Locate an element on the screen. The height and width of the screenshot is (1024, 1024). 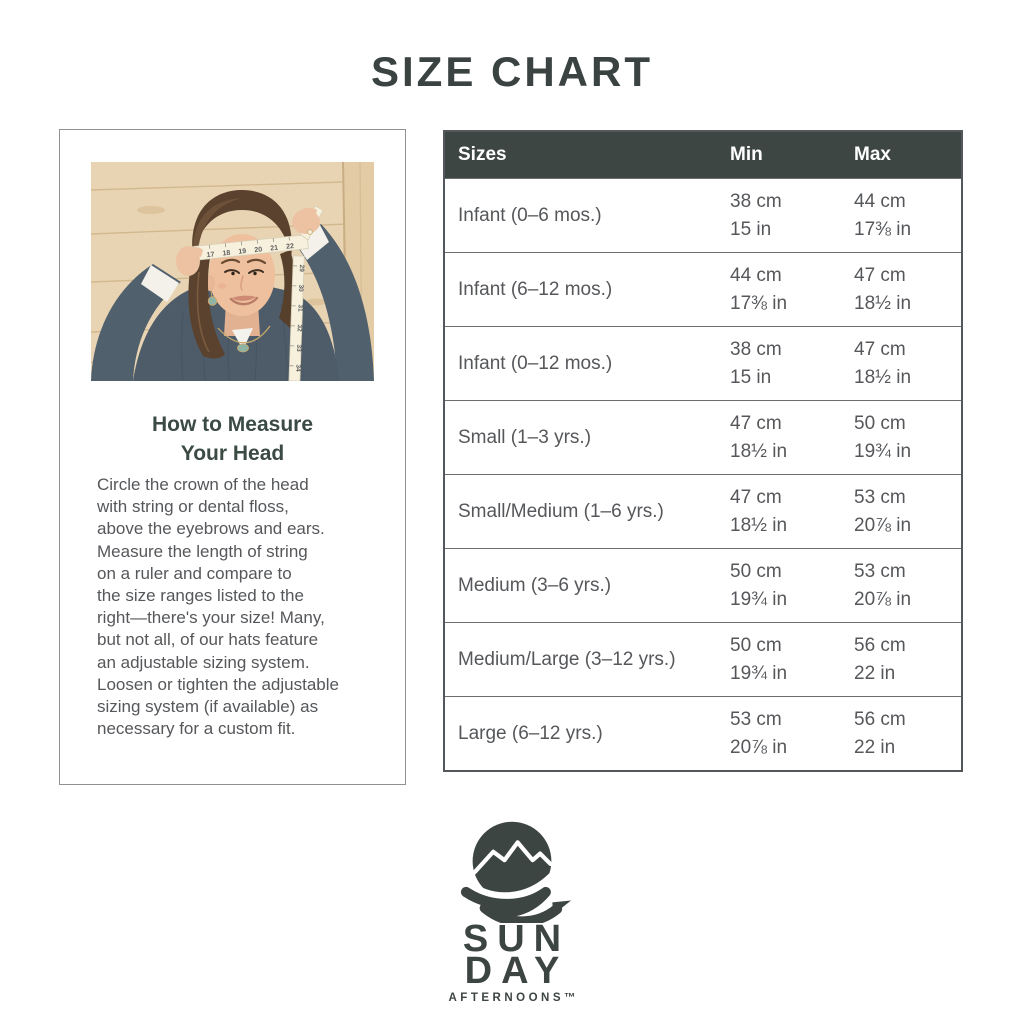
min-values: 44 cm 17⅜ in is located at coordinates (759, 289).